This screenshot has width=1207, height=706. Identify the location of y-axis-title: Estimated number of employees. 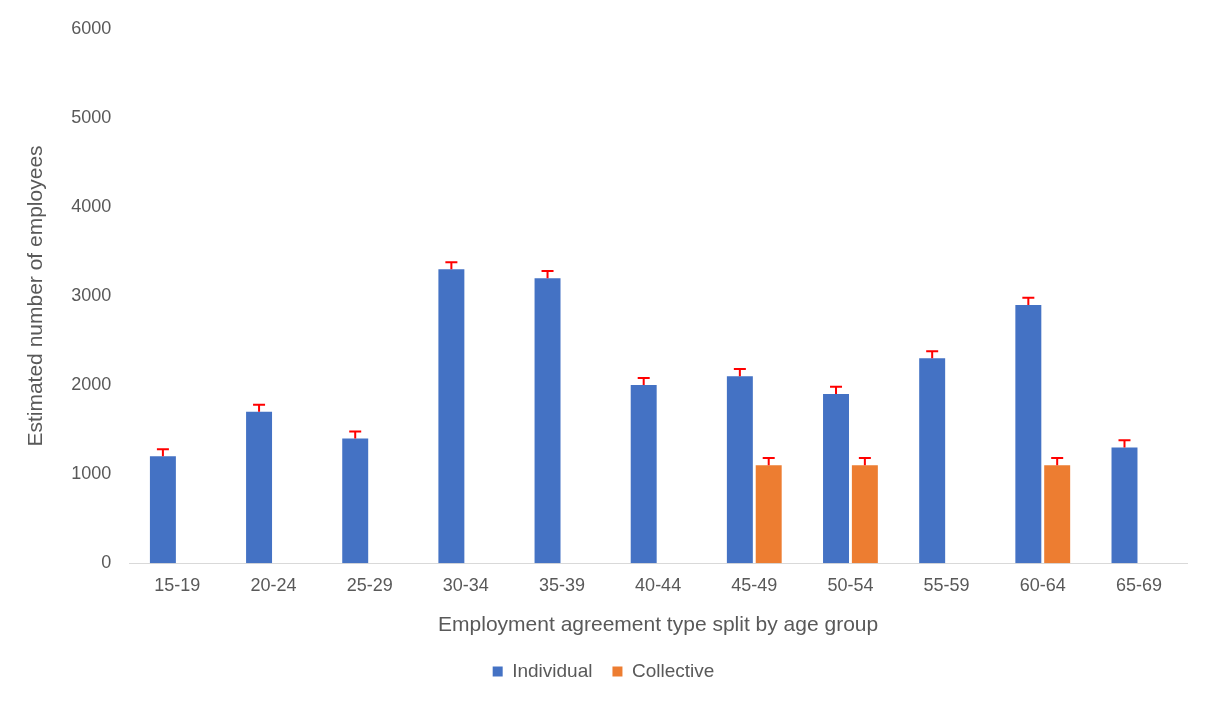
(35, 296).